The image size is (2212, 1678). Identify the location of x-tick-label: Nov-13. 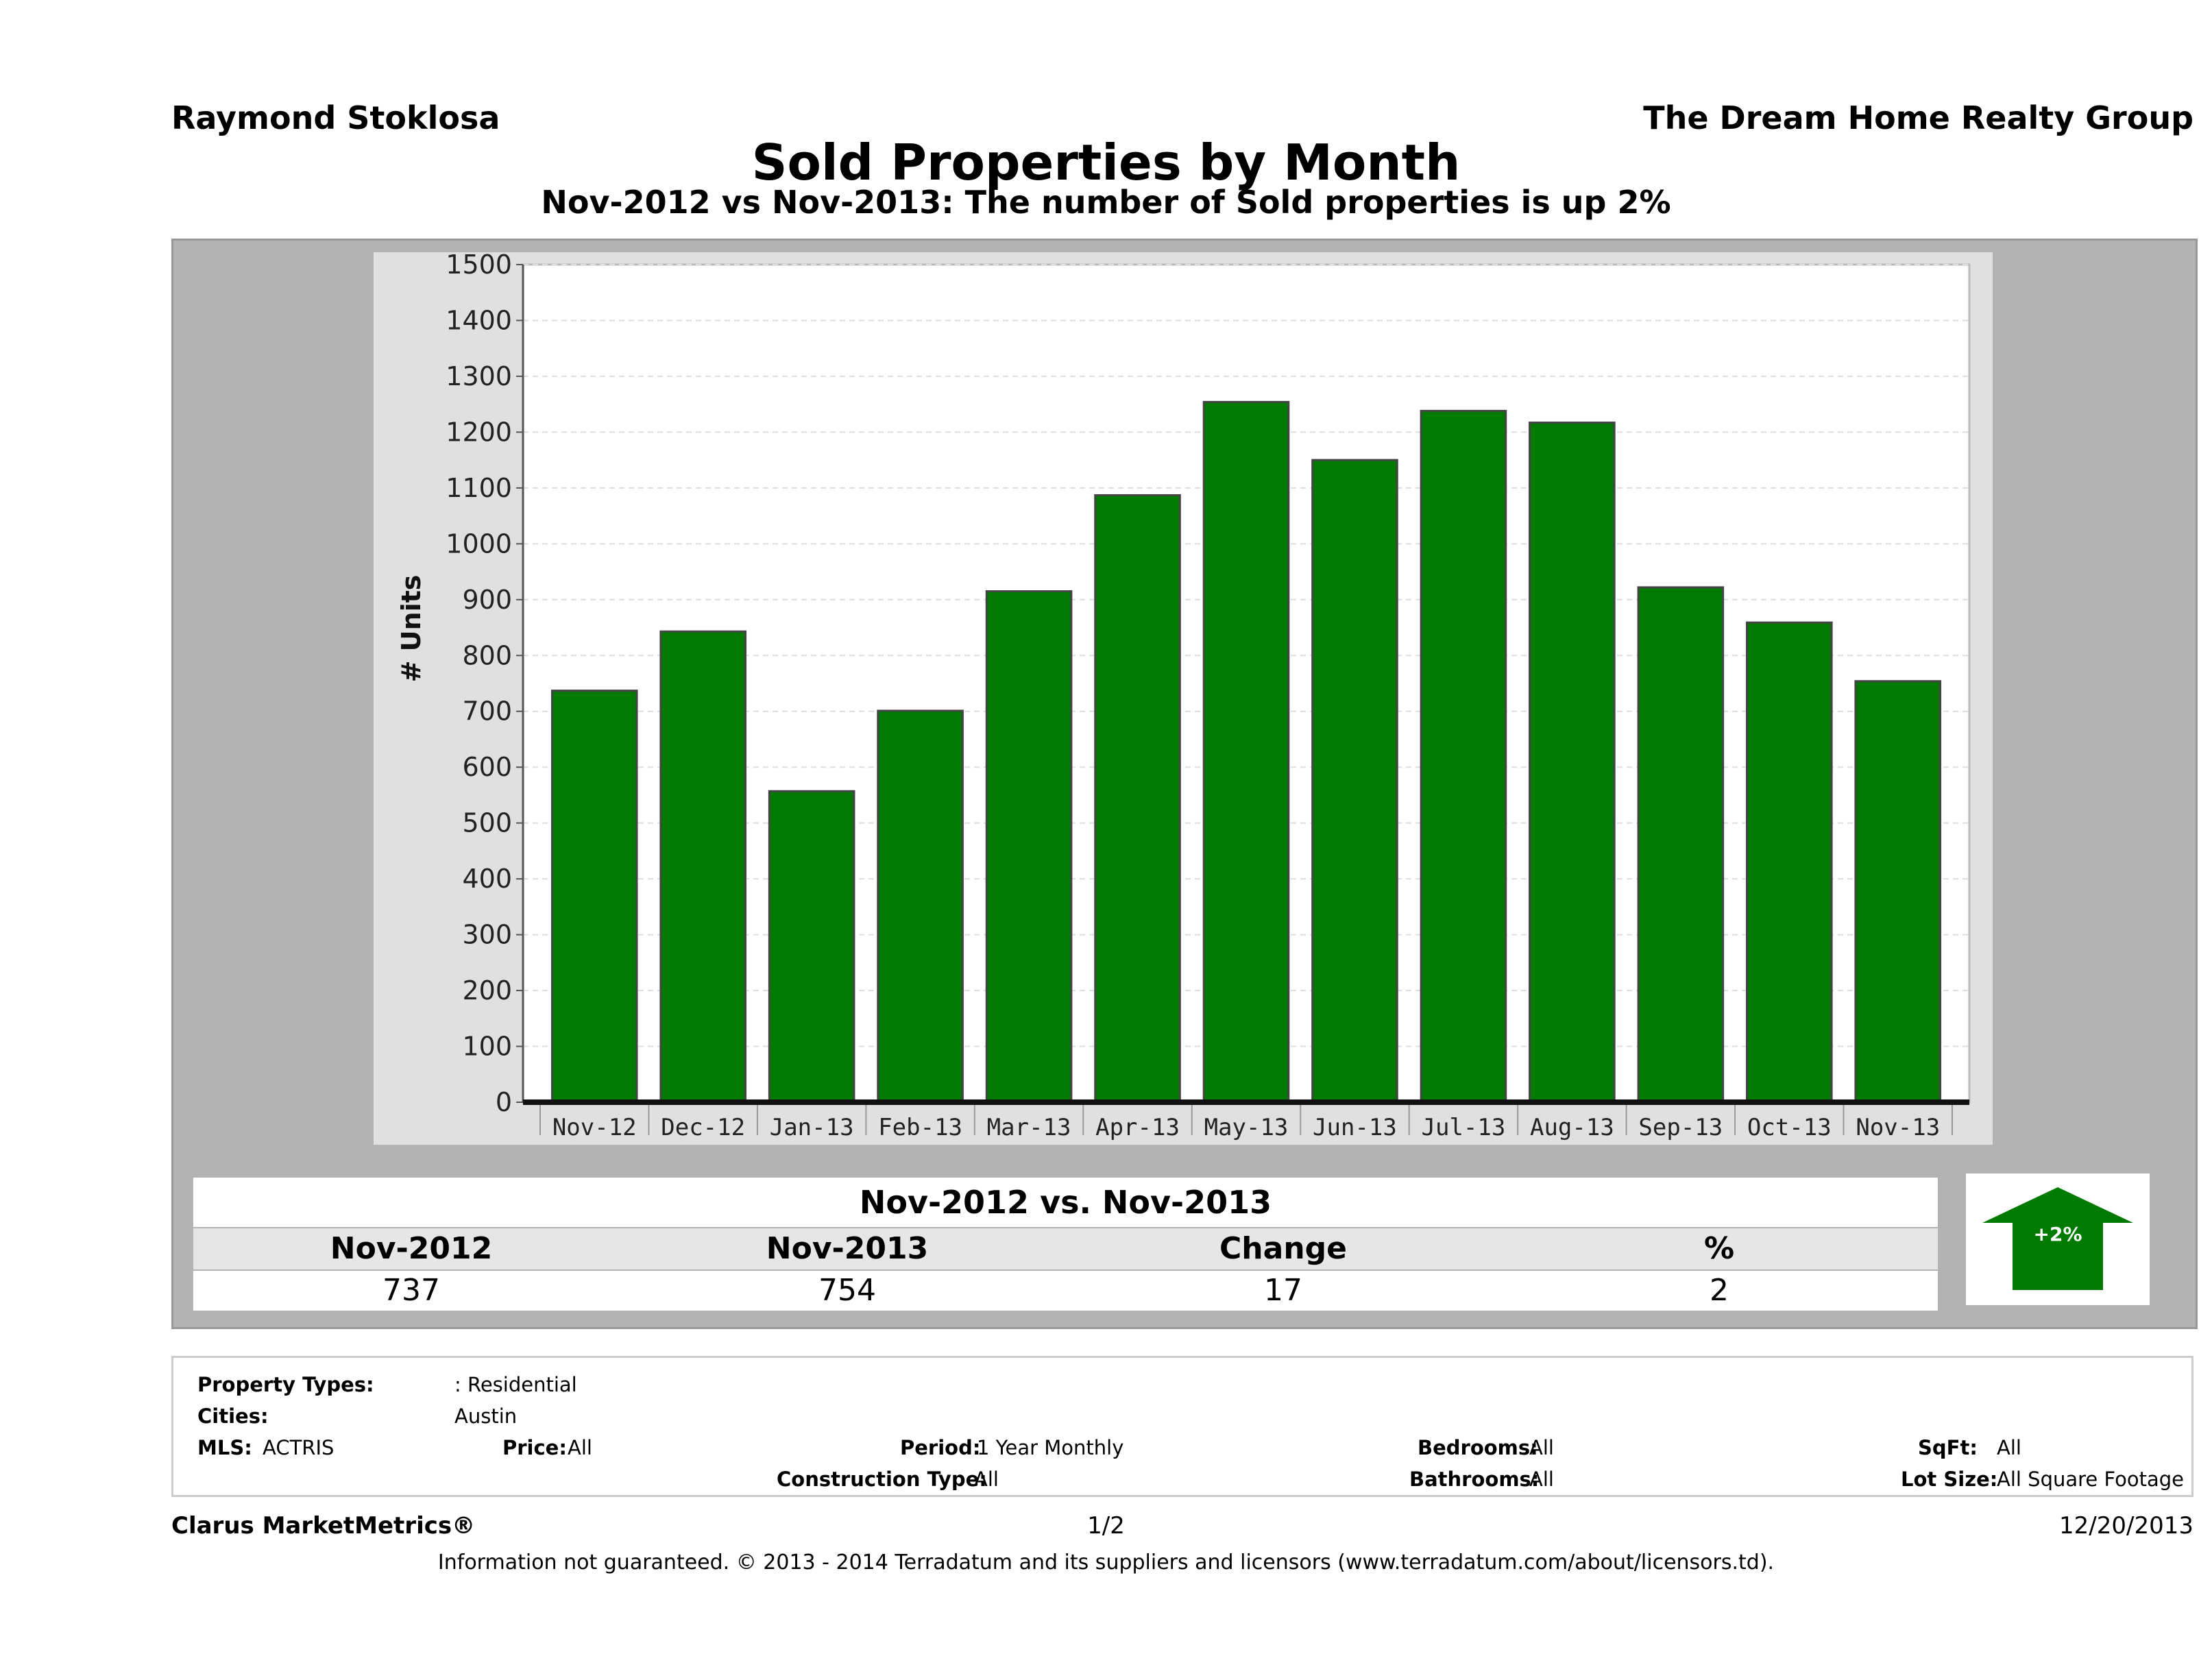
(1898, 1127).